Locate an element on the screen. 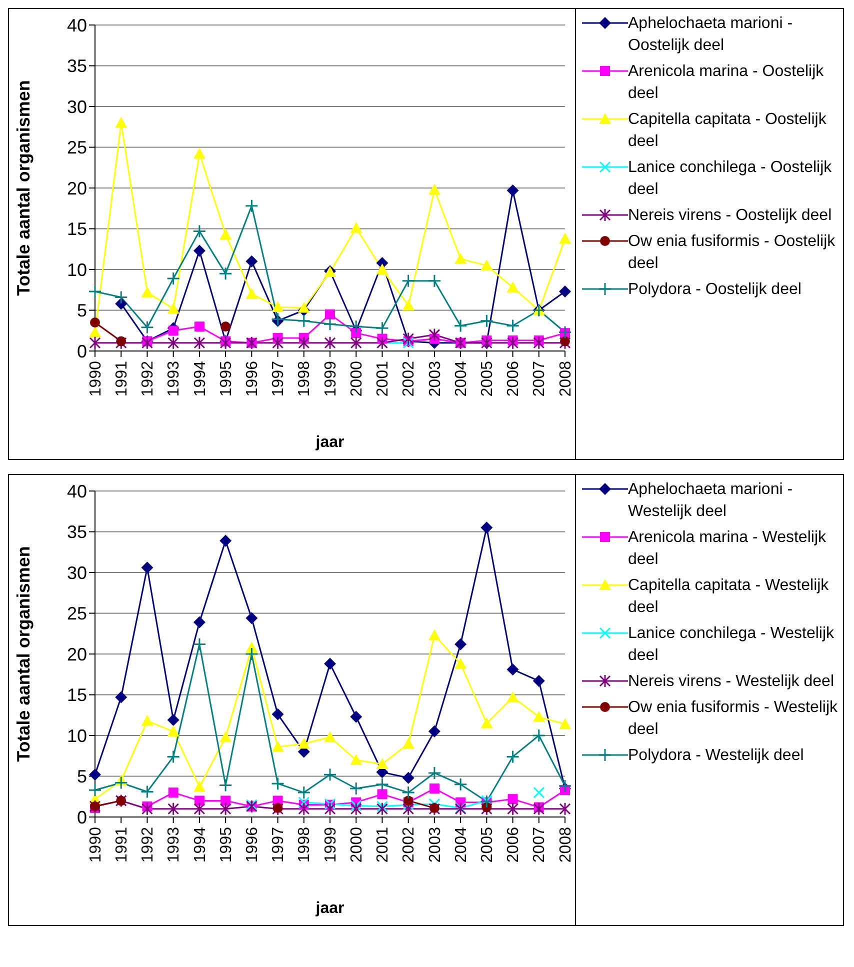 The image size is (854, 967). legend-label: Aphelochaeta marioni - Westelijk deel is located at coordinates (711, 501).